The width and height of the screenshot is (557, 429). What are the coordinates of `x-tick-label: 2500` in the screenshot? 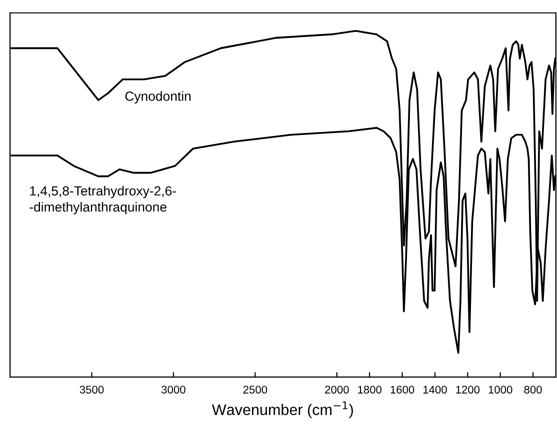 It's located at (255, 390).